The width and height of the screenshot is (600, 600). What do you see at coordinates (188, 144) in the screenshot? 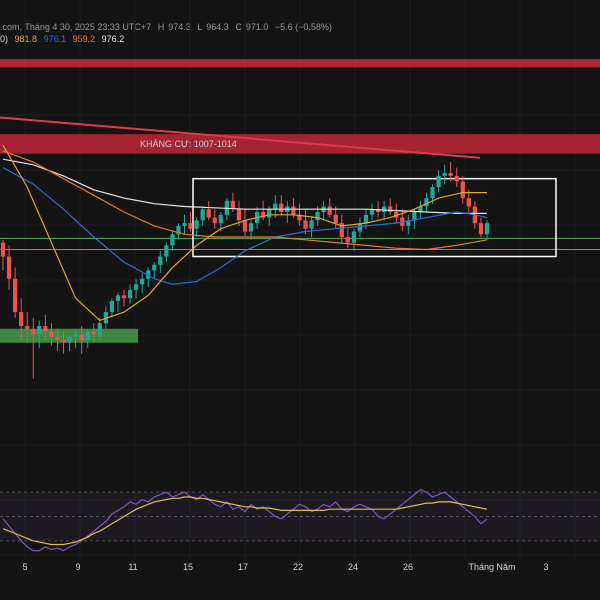
I see `resistance-label: KHÁNG CỰ: 1007-1014` at bounding box center [188, 144].